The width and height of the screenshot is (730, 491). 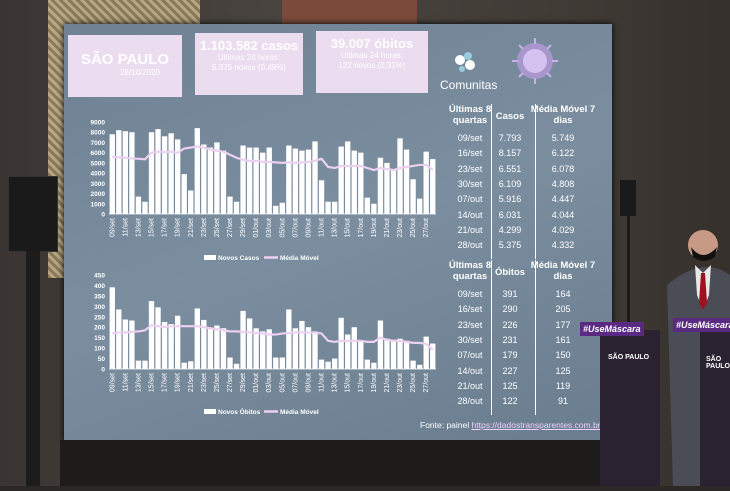 I want to click on y-tick-label: 300, so click(x=99, y=307).